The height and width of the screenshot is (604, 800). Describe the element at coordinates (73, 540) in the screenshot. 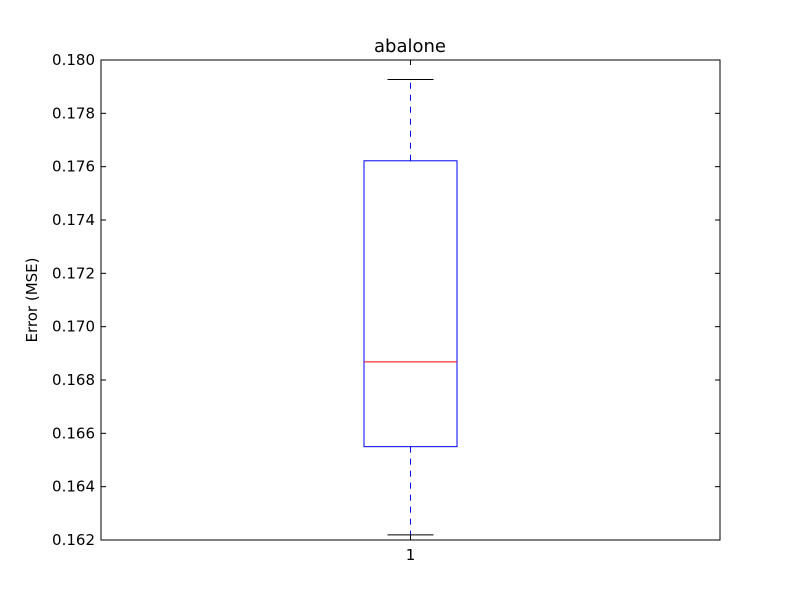

I see `y-tick-label: 0.162` at that location.